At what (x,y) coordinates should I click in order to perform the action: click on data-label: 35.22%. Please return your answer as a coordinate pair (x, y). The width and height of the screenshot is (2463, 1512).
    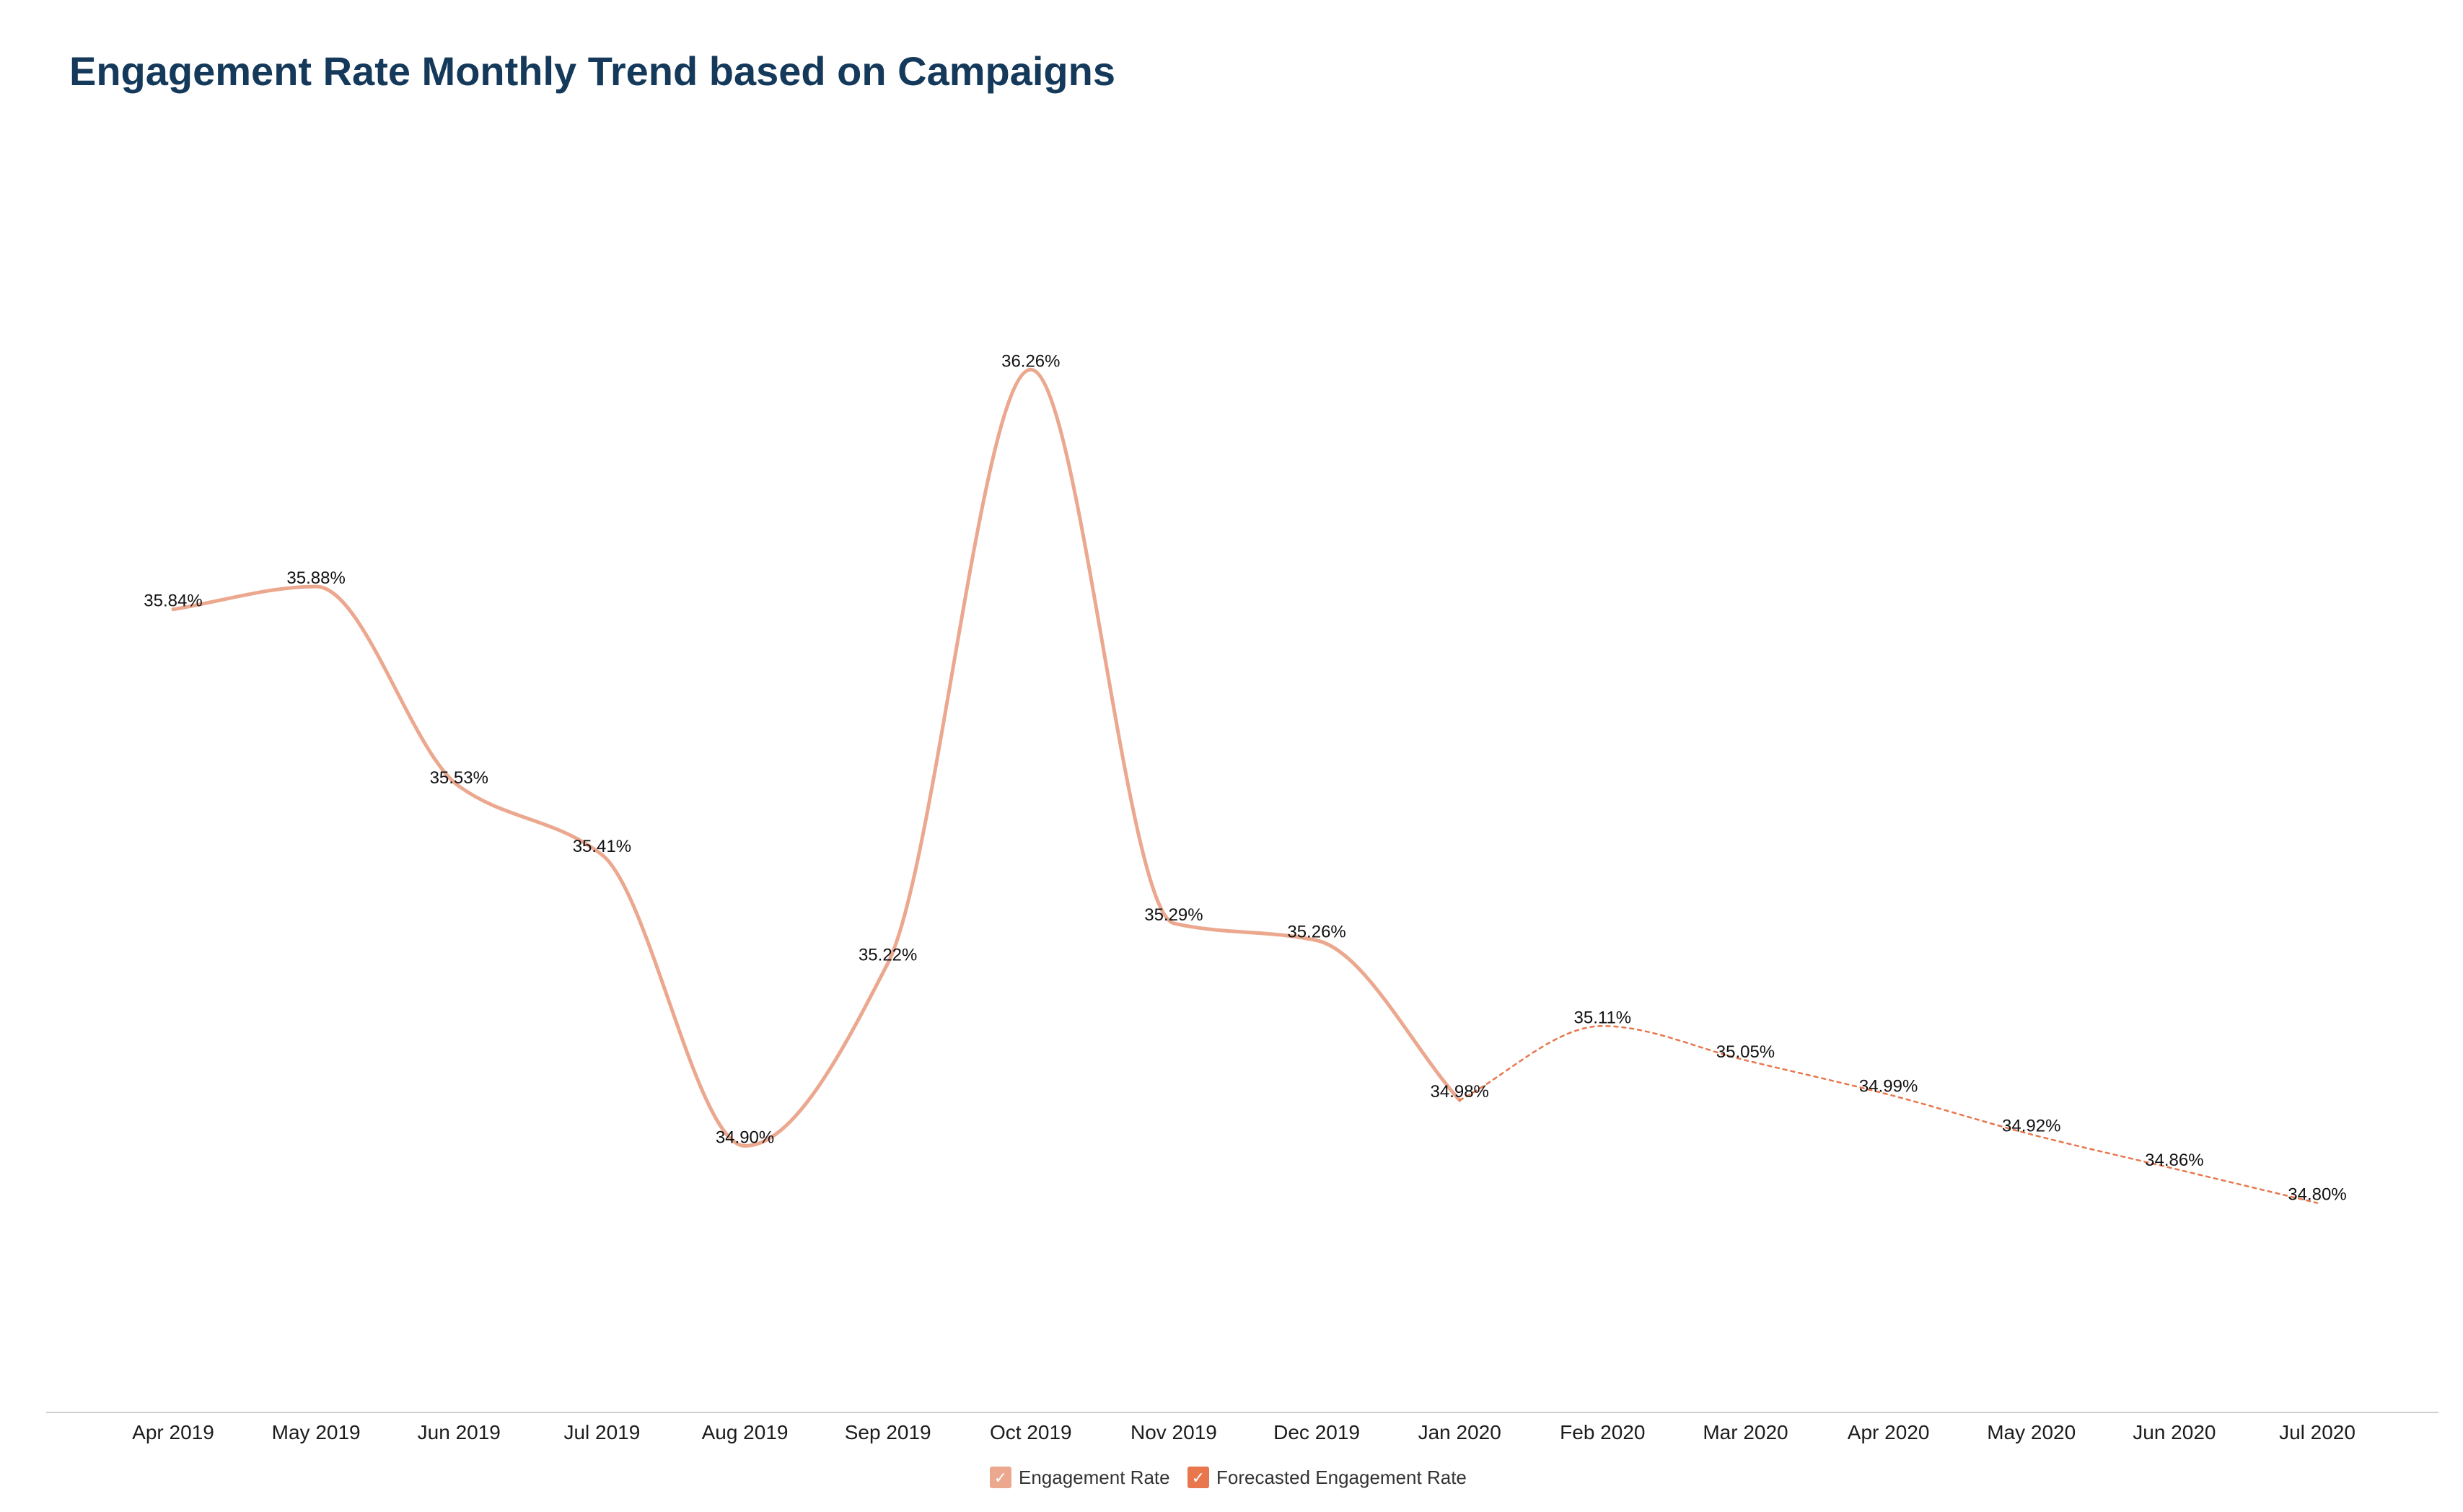
    Looking at the image, I should click on (888, 955).